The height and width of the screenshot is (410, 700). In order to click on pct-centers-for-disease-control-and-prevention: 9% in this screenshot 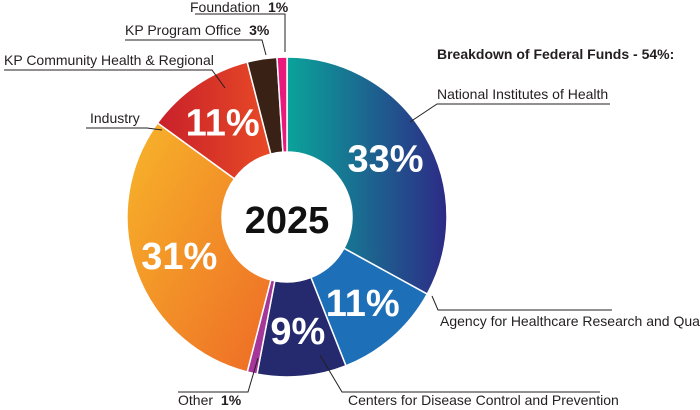, I will do `click(297, 332)`.